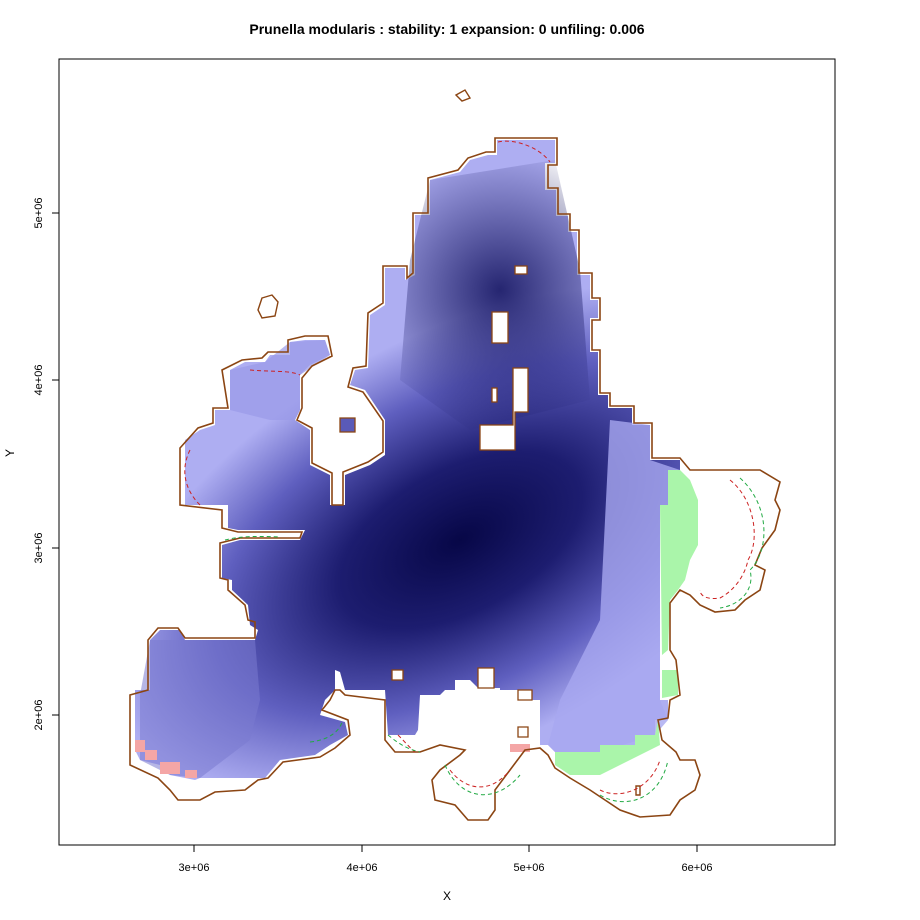 The image size is (920, 920). I want to click on x-tick-label: 6e+06, so click(697, 868).